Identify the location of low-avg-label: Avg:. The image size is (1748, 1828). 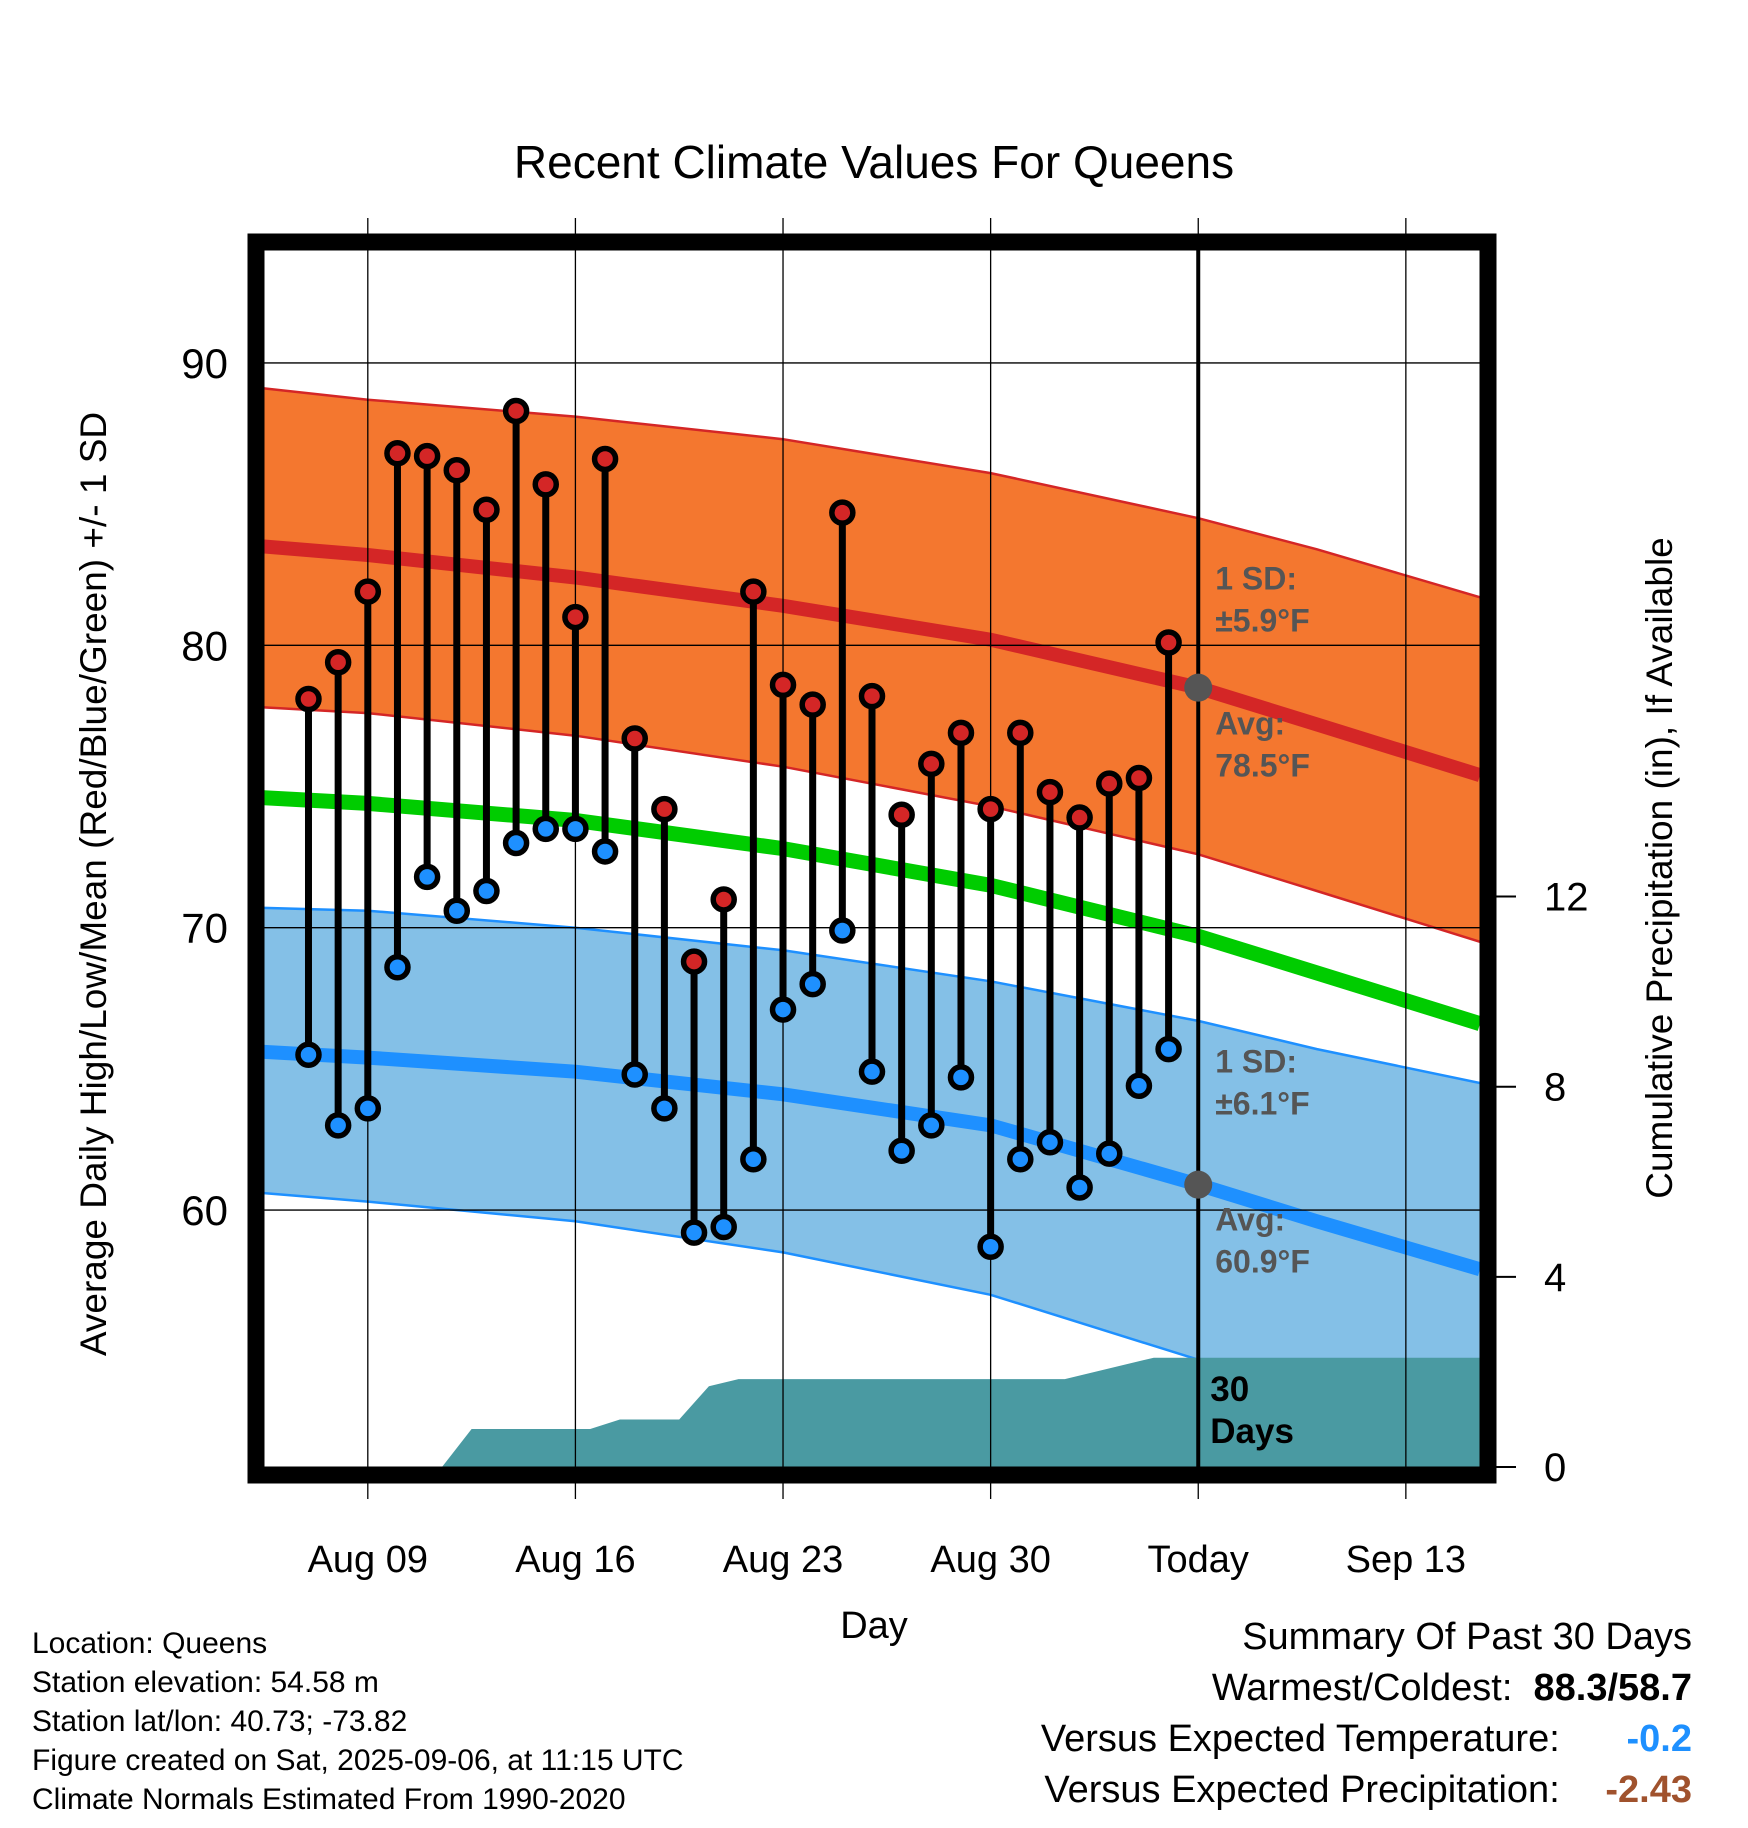
(1250, 1220).